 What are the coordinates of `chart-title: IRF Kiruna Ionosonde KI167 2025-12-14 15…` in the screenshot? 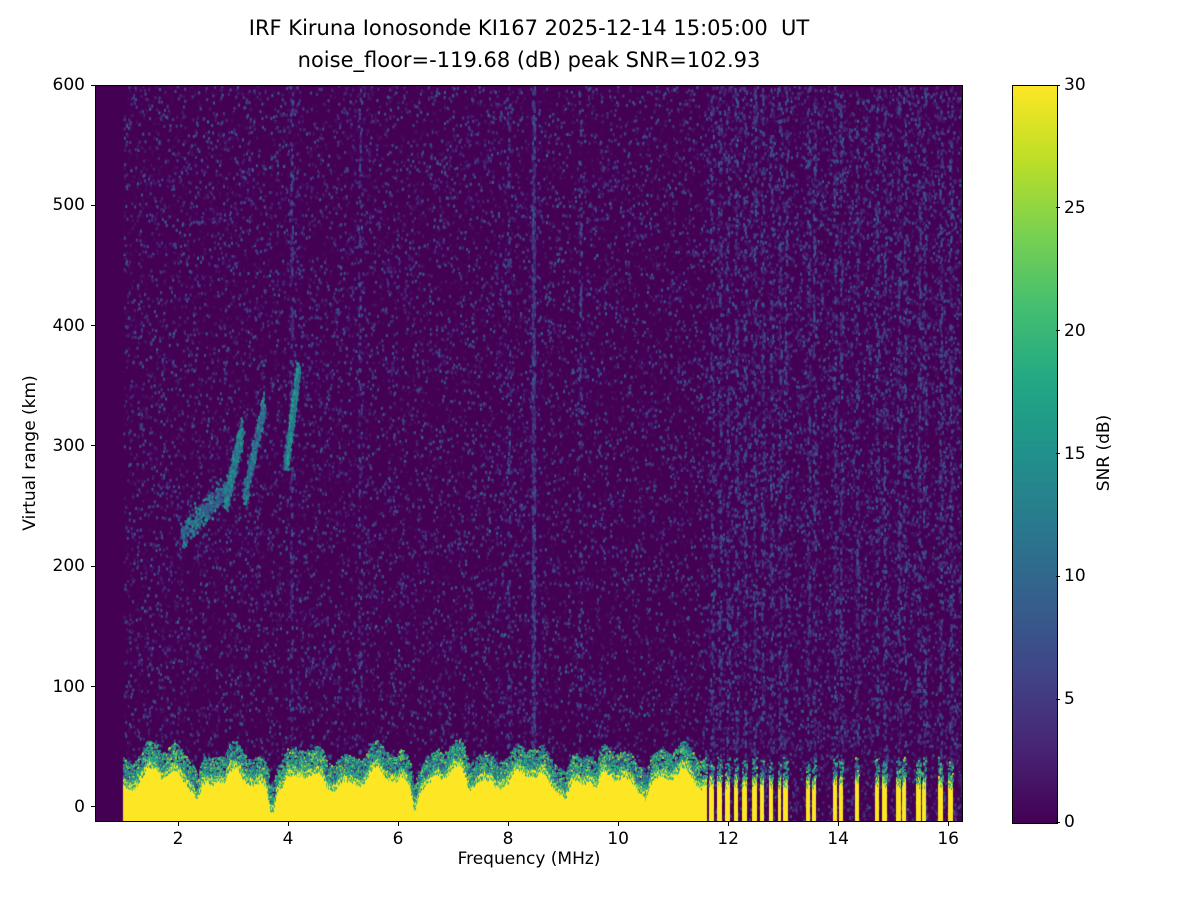 It's located at (529, 28).